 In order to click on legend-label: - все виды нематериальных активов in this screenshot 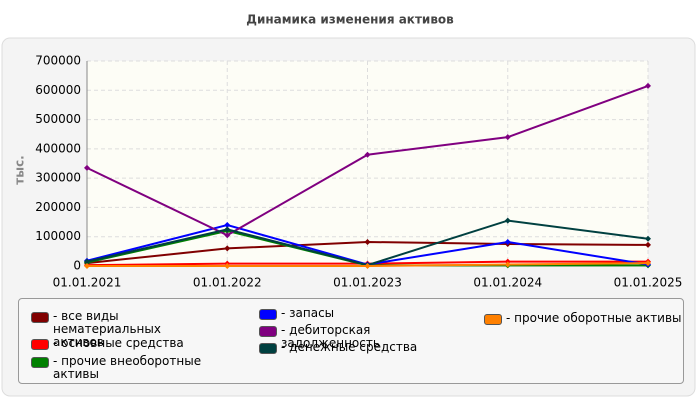, I will do `click(107, 329)`.